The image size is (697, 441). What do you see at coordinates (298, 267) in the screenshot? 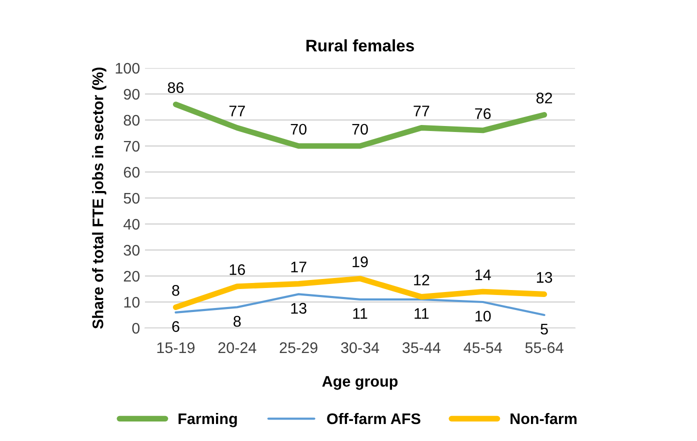
I see `data-label: 17` at bounding box center [298, 267].